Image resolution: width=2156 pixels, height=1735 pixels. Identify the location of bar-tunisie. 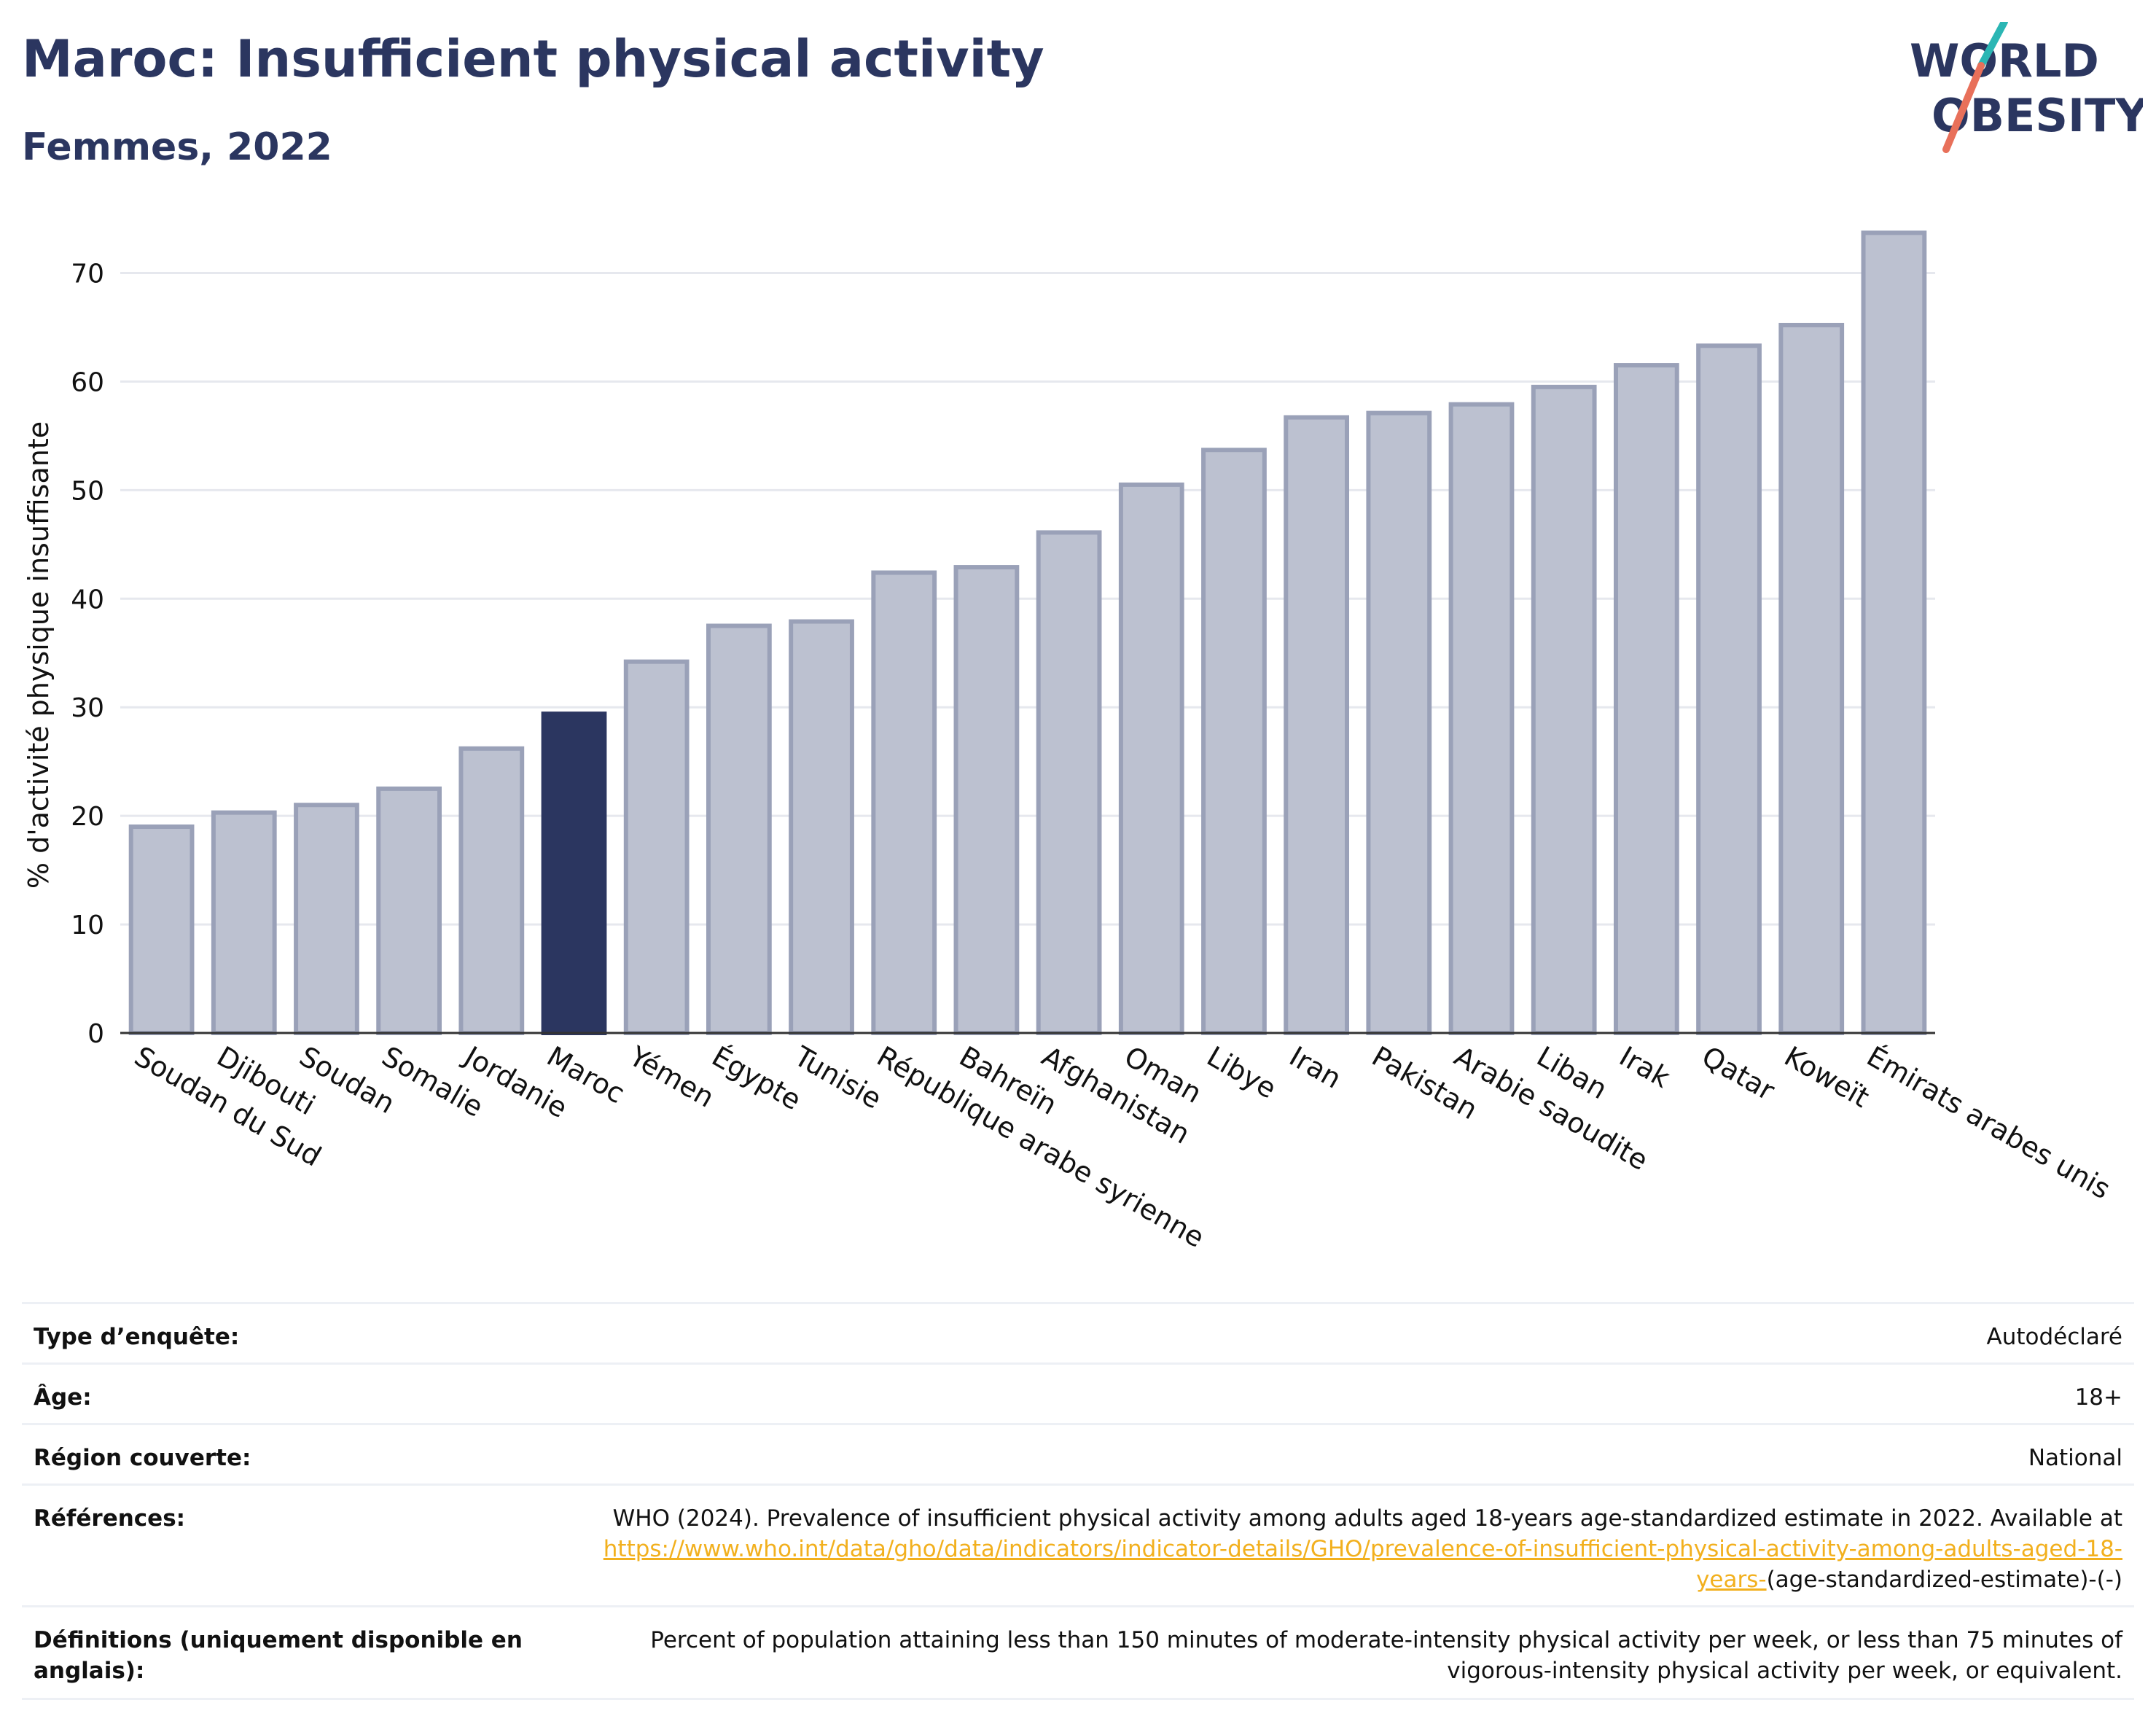
(822, 827).